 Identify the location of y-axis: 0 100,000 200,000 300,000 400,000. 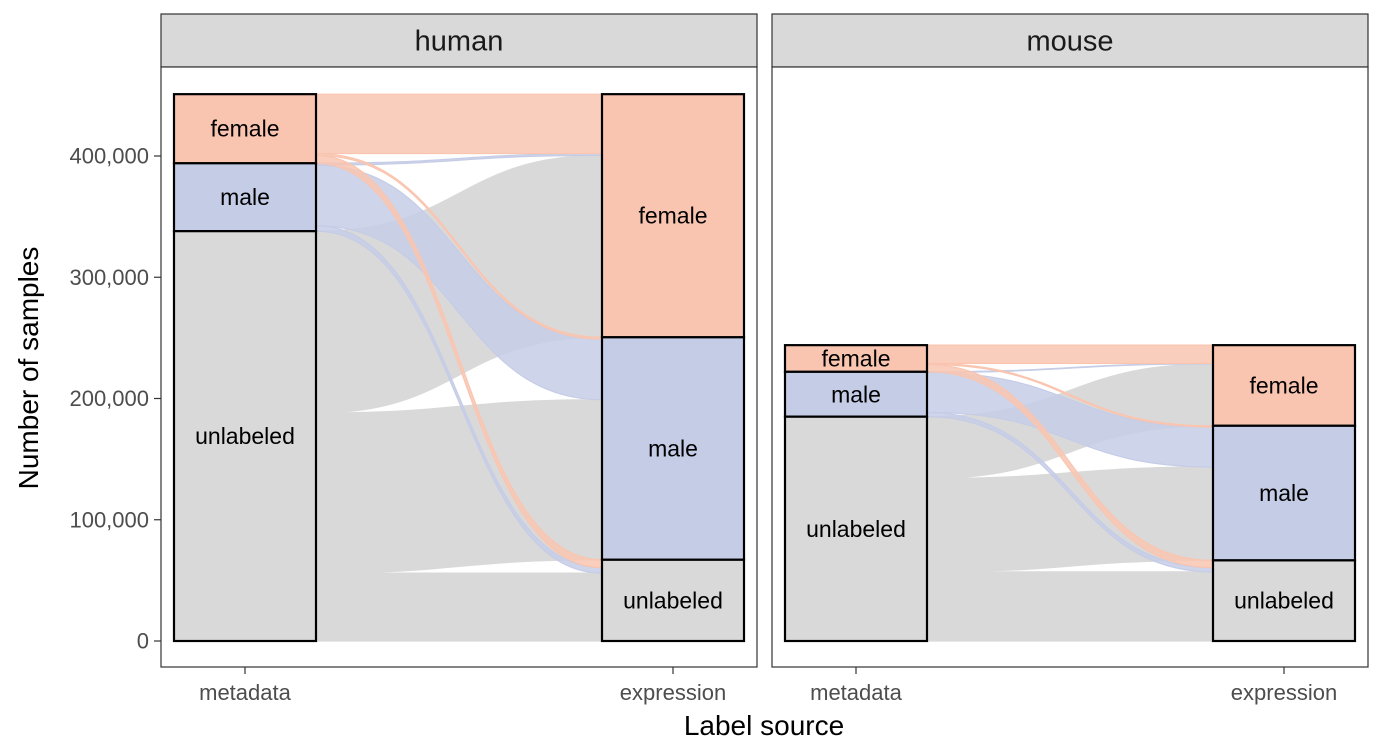
(115, 399).